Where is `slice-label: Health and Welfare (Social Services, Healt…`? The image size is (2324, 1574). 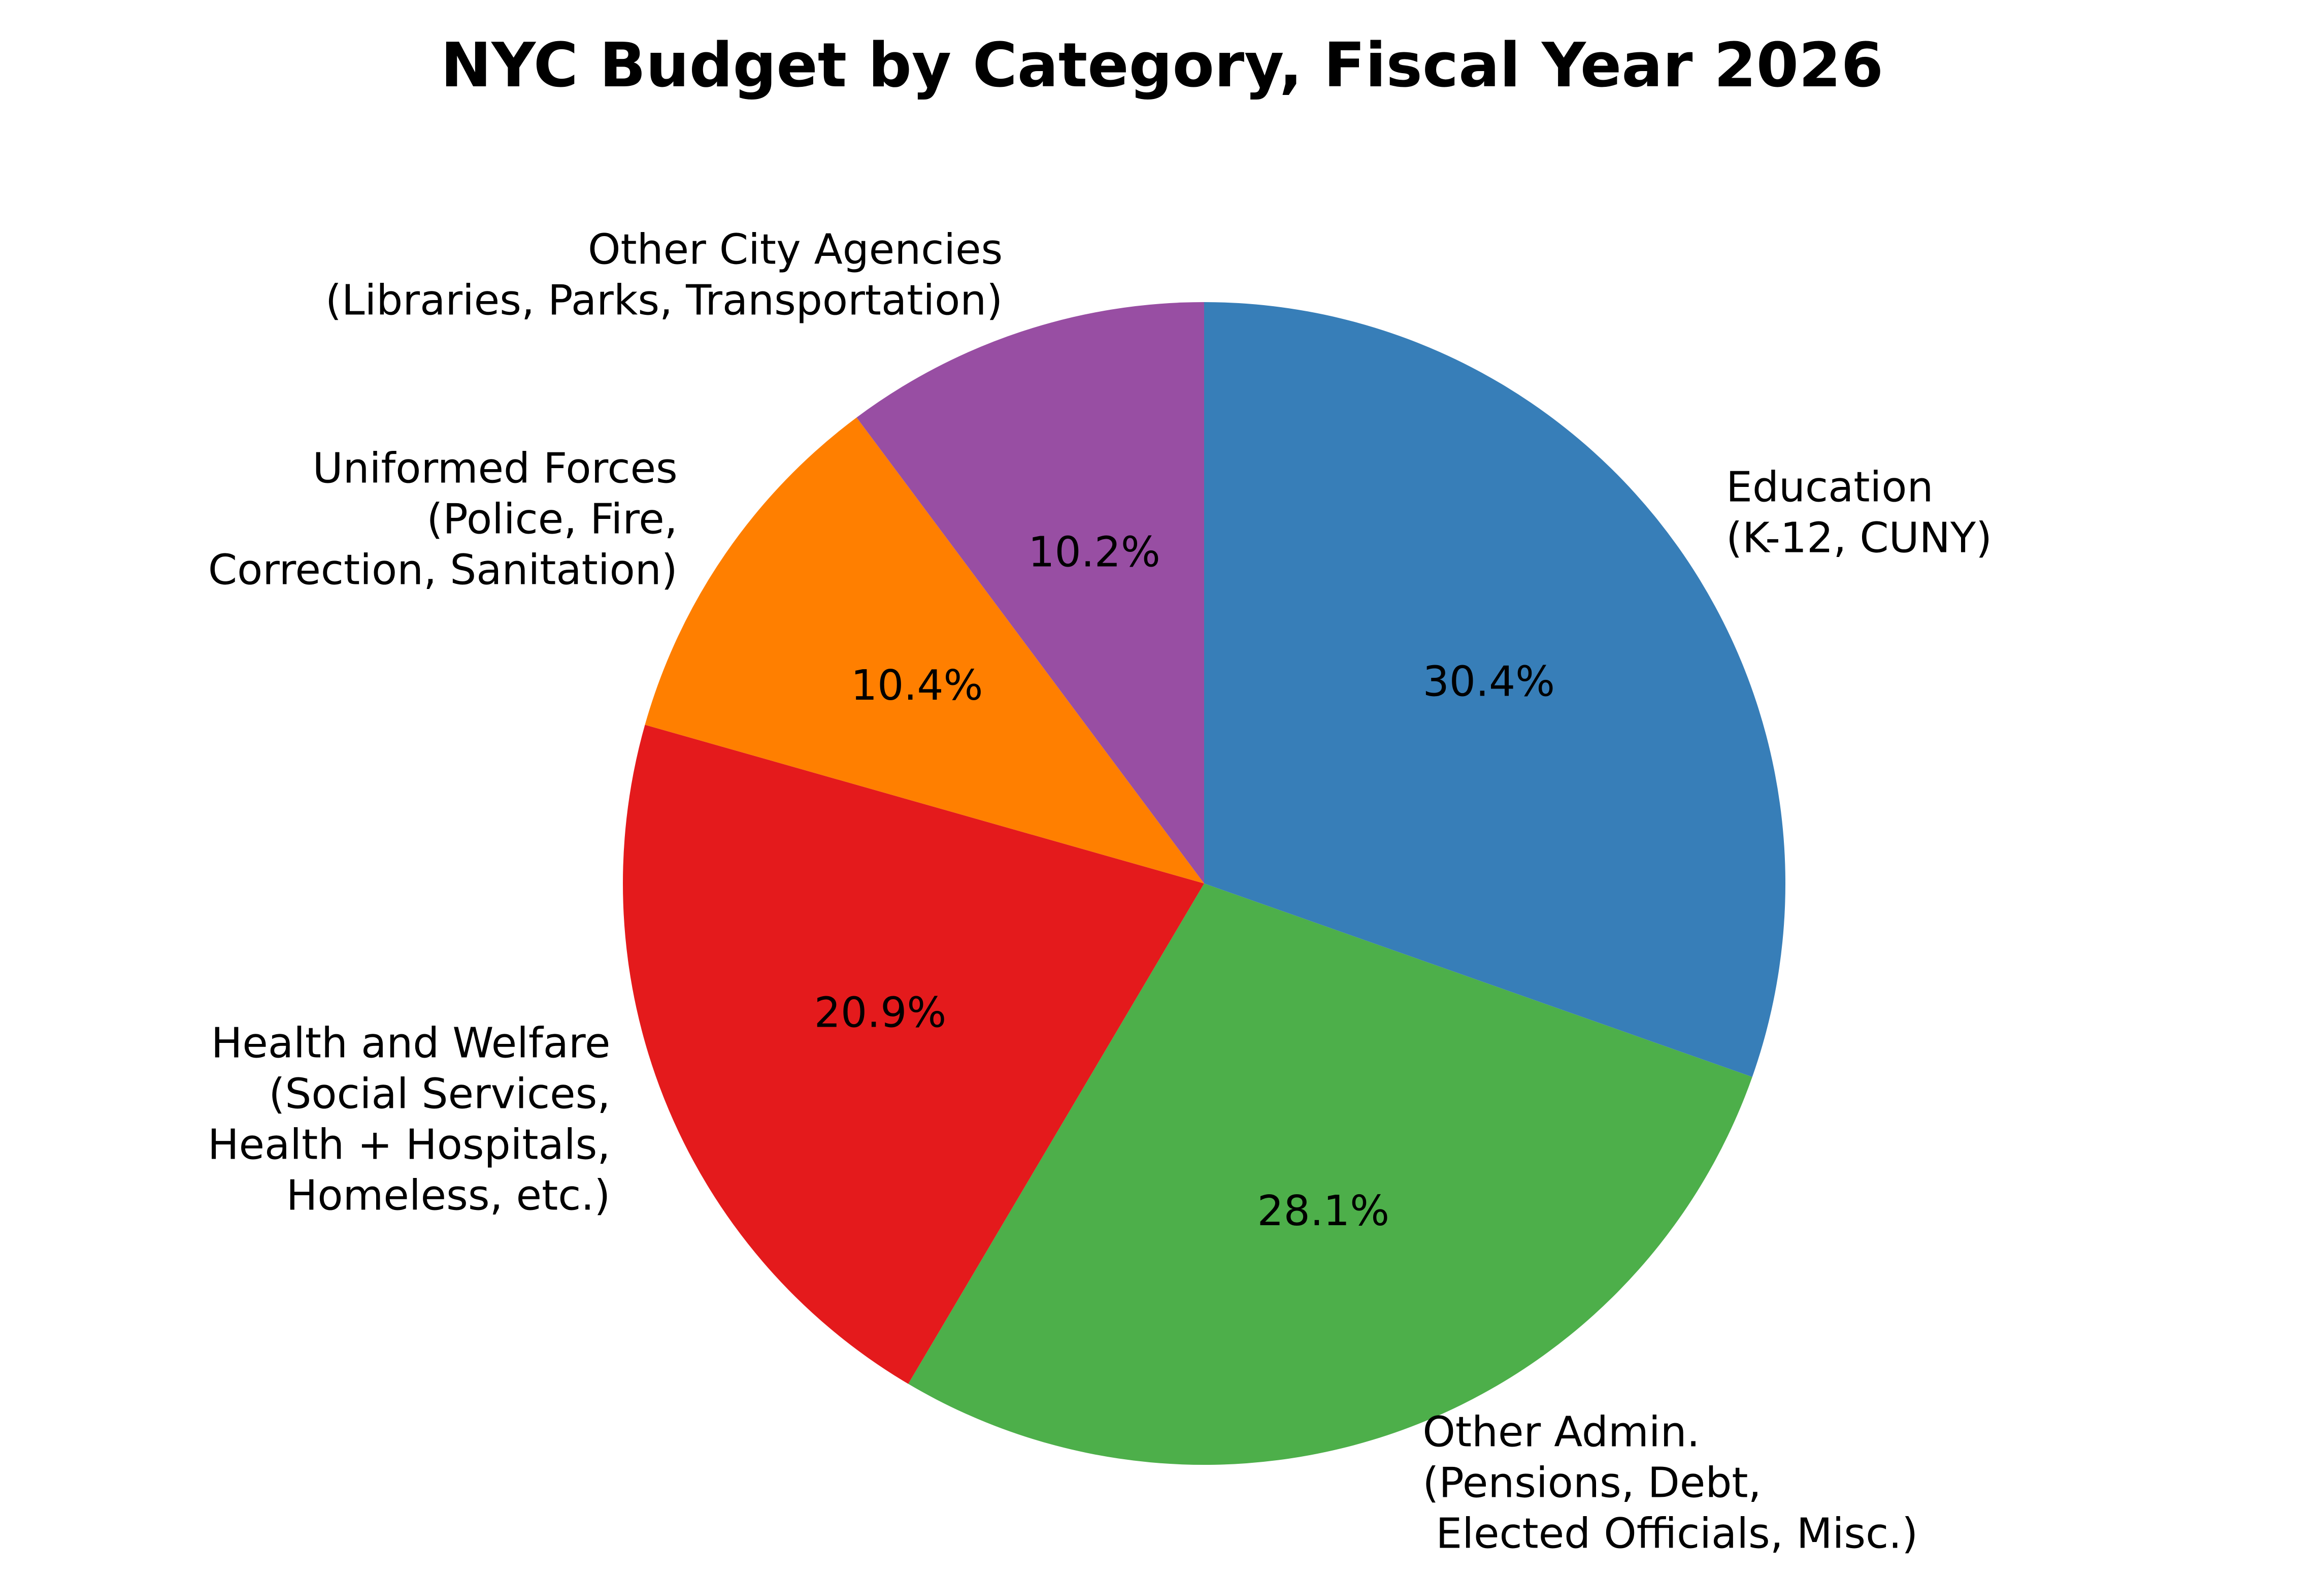 slice-label: Health and Welfare (Social Services, Healt… is located at coordinates (409, 1119).